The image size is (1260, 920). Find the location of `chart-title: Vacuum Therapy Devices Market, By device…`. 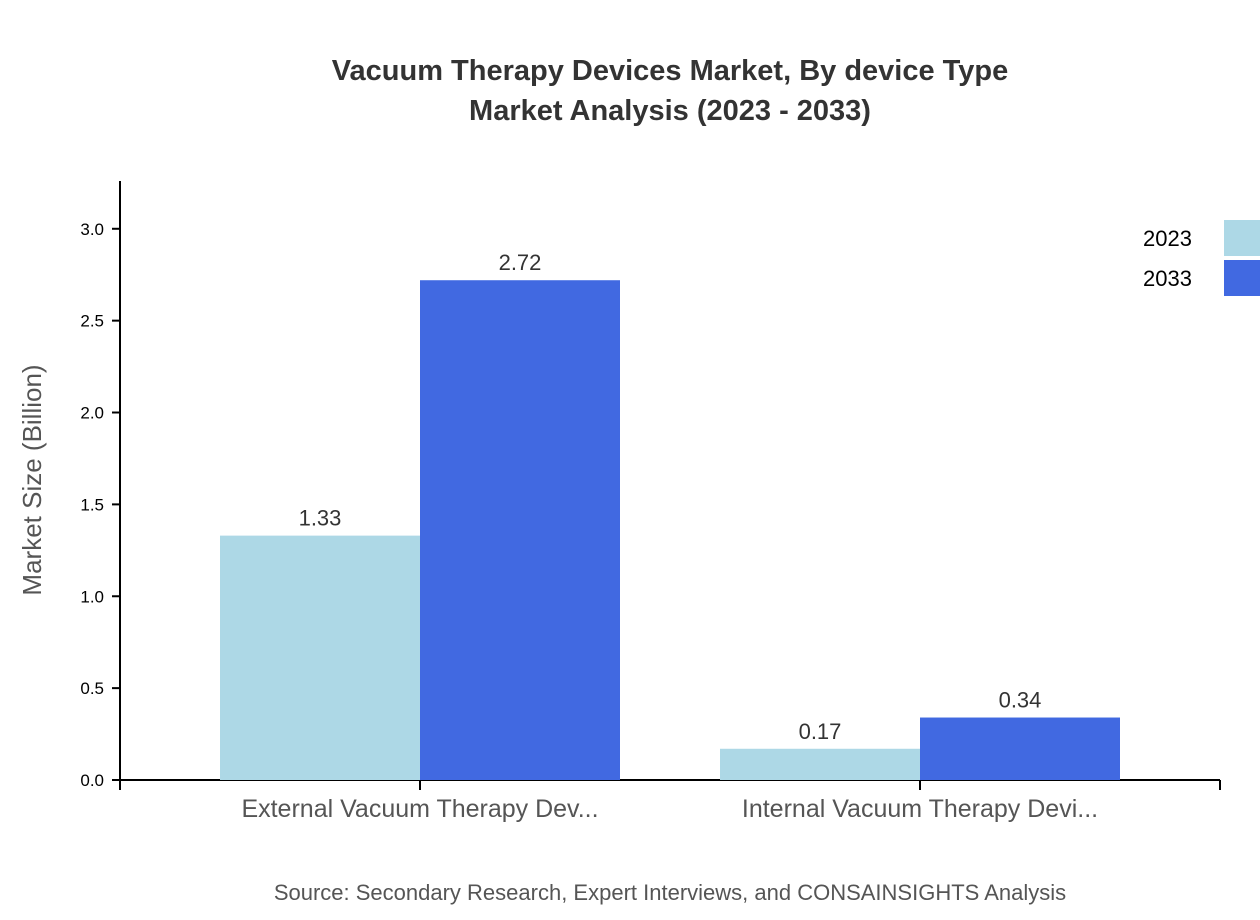

chart-title: Vacuum Therapy Devices Market, By device… is located at coordinates (670, 71).